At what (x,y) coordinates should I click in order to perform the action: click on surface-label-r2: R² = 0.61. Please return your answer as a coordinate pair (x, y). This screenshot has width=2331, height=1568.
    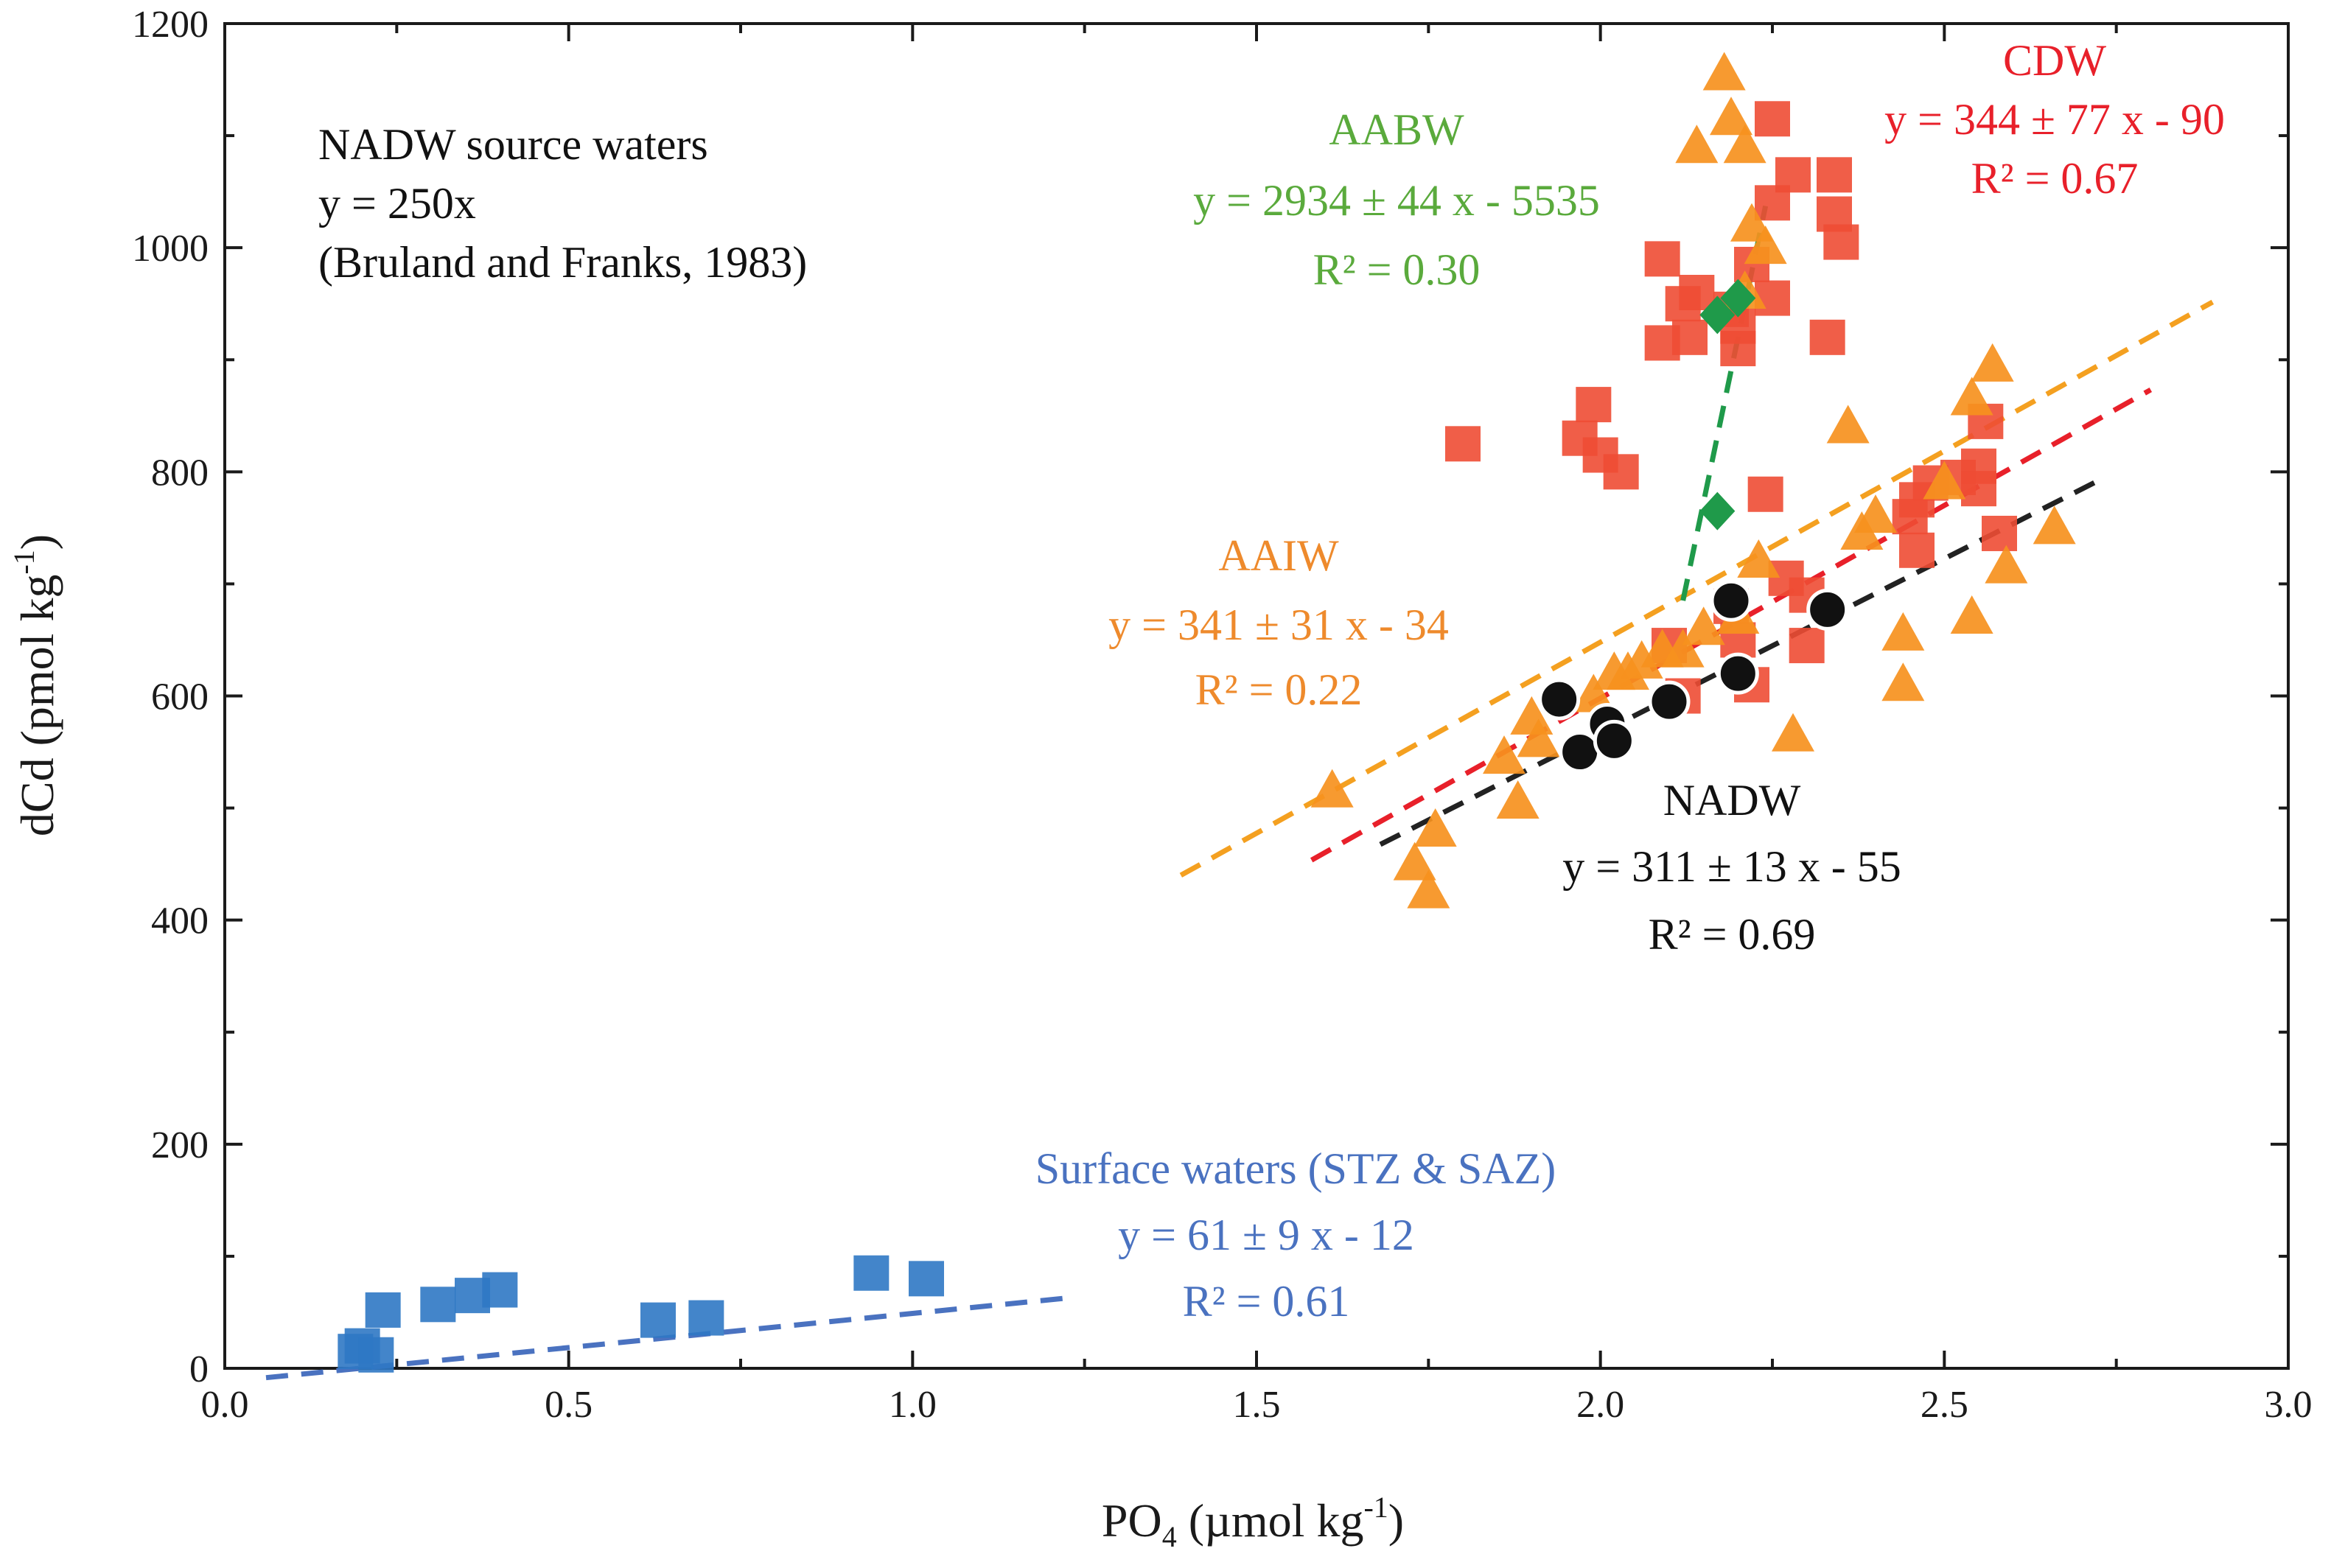
    Looking at the image, I should click on (1267, 1301).